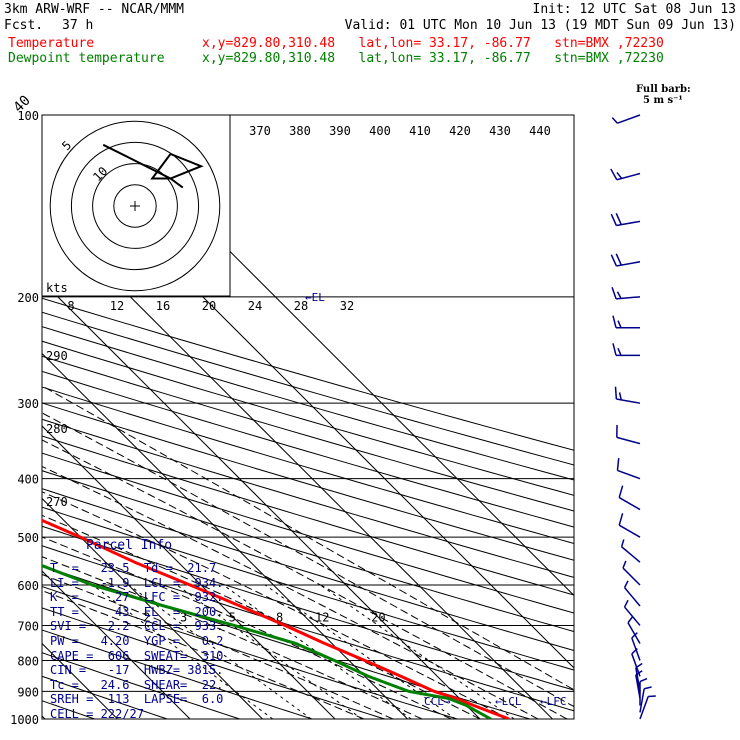 The image size is (740, 740). I want to click on parcel-info-row: SREH = 113 LAPSE= 6.0, so click(137, 699).